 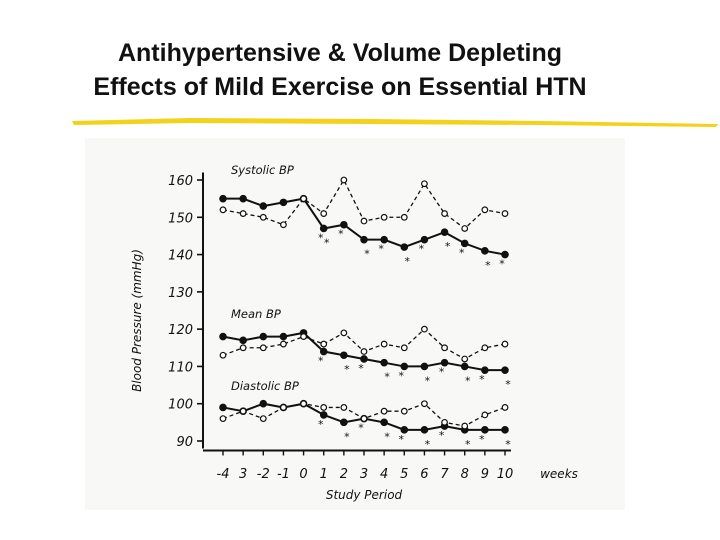 I want to click on series-group-label: Mean BP, so click(x=256, y=314).